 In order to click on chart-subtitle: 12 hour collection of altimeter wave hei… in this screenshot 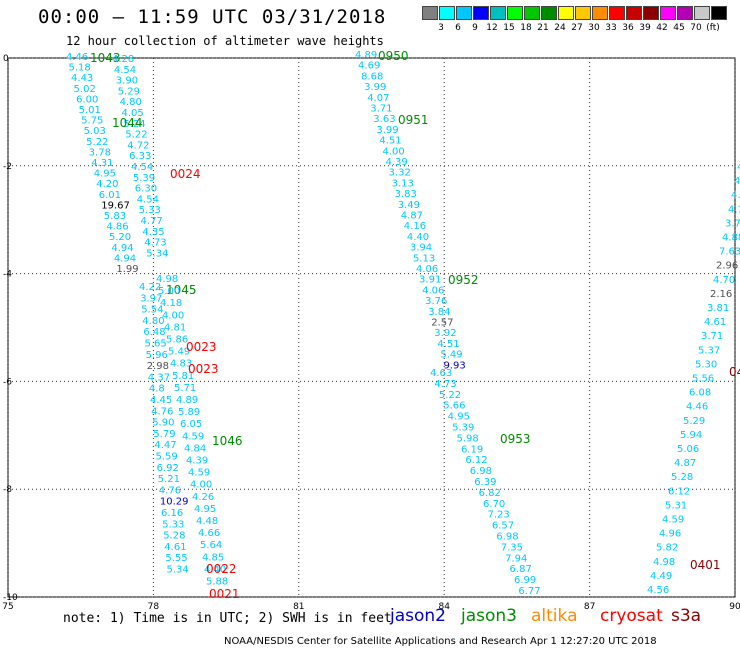, I will do `click(225, 41)`.